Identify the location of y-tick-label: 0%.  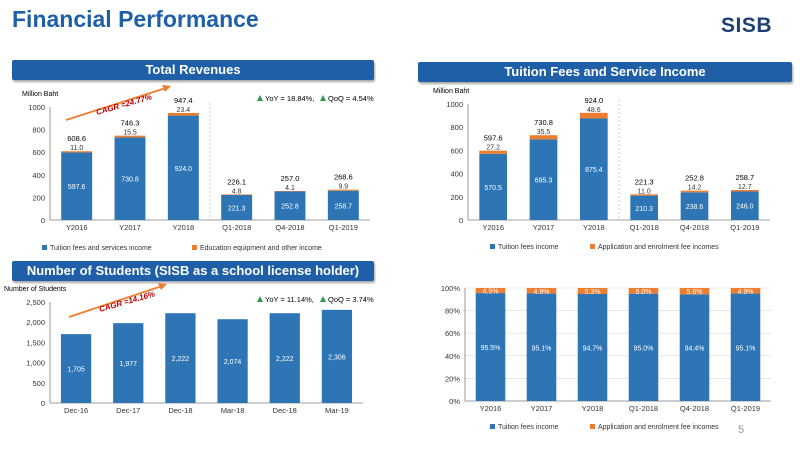
(454, 401).